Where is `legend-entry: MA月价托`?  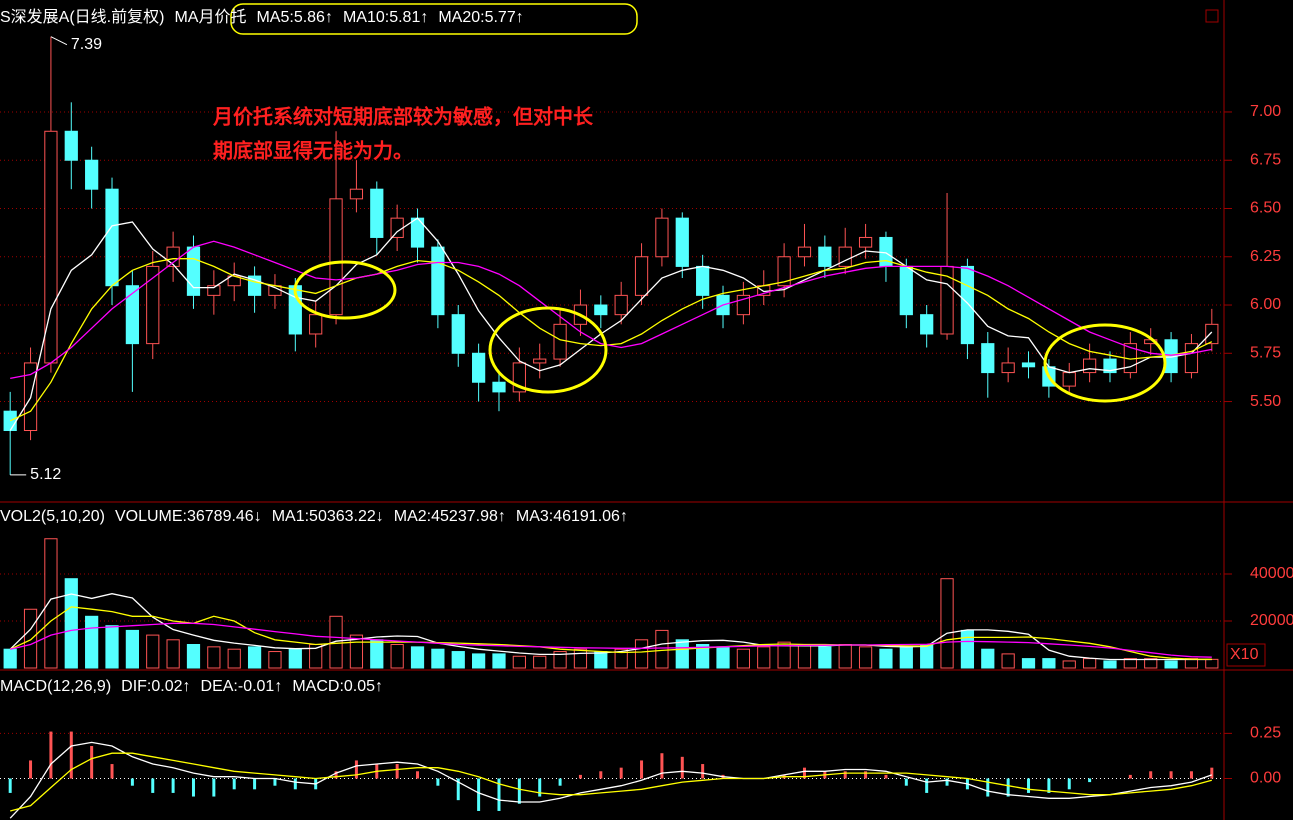
legend-entry: MA月价托 is located at coordinates (210, 17).